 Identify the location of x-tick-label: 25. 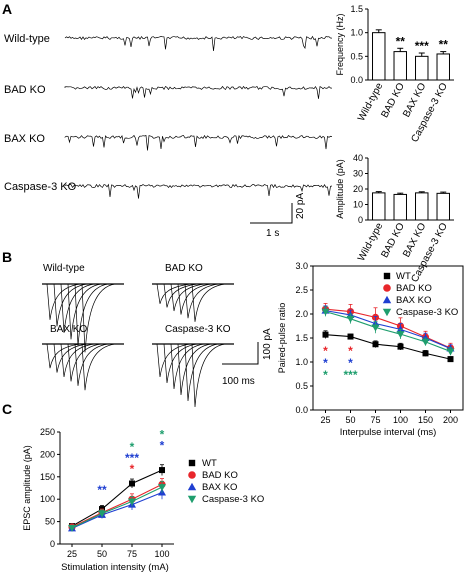
(72, 554).